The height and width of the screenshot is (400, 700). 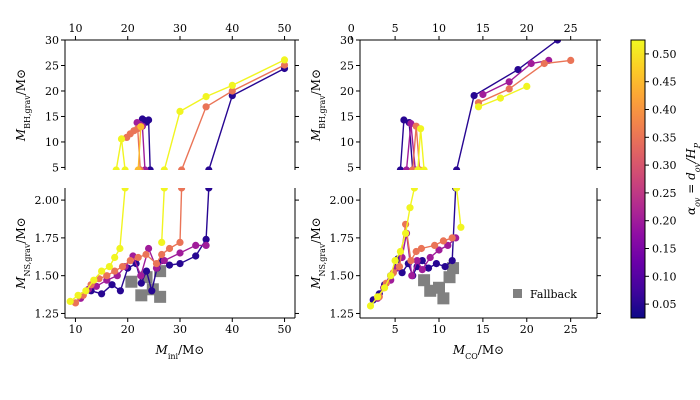 I want to click on colorbar-tick-label: 0.50, so click(x=664, y=54).